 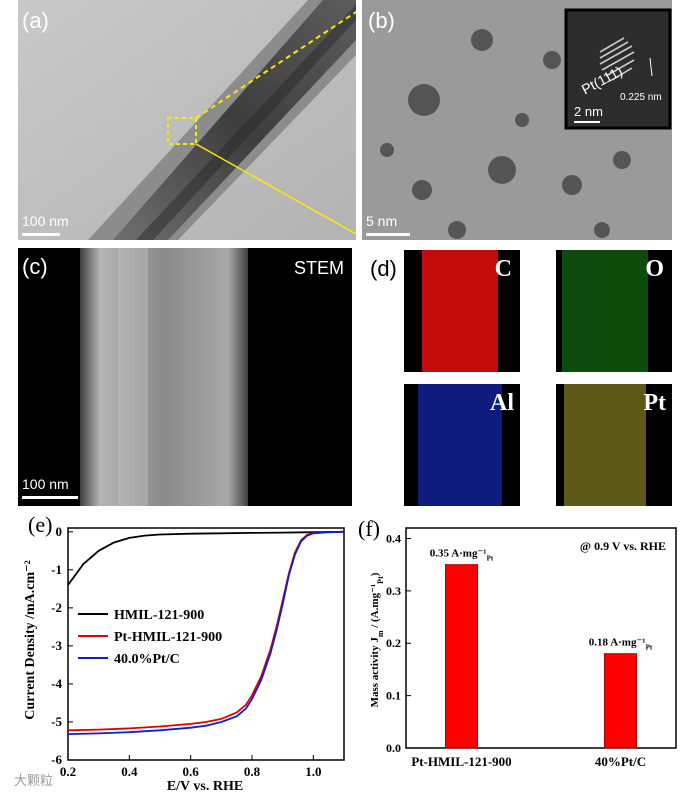 I want to click on scale-bar-b-label: 5 nm, so click(x=382, y=221).